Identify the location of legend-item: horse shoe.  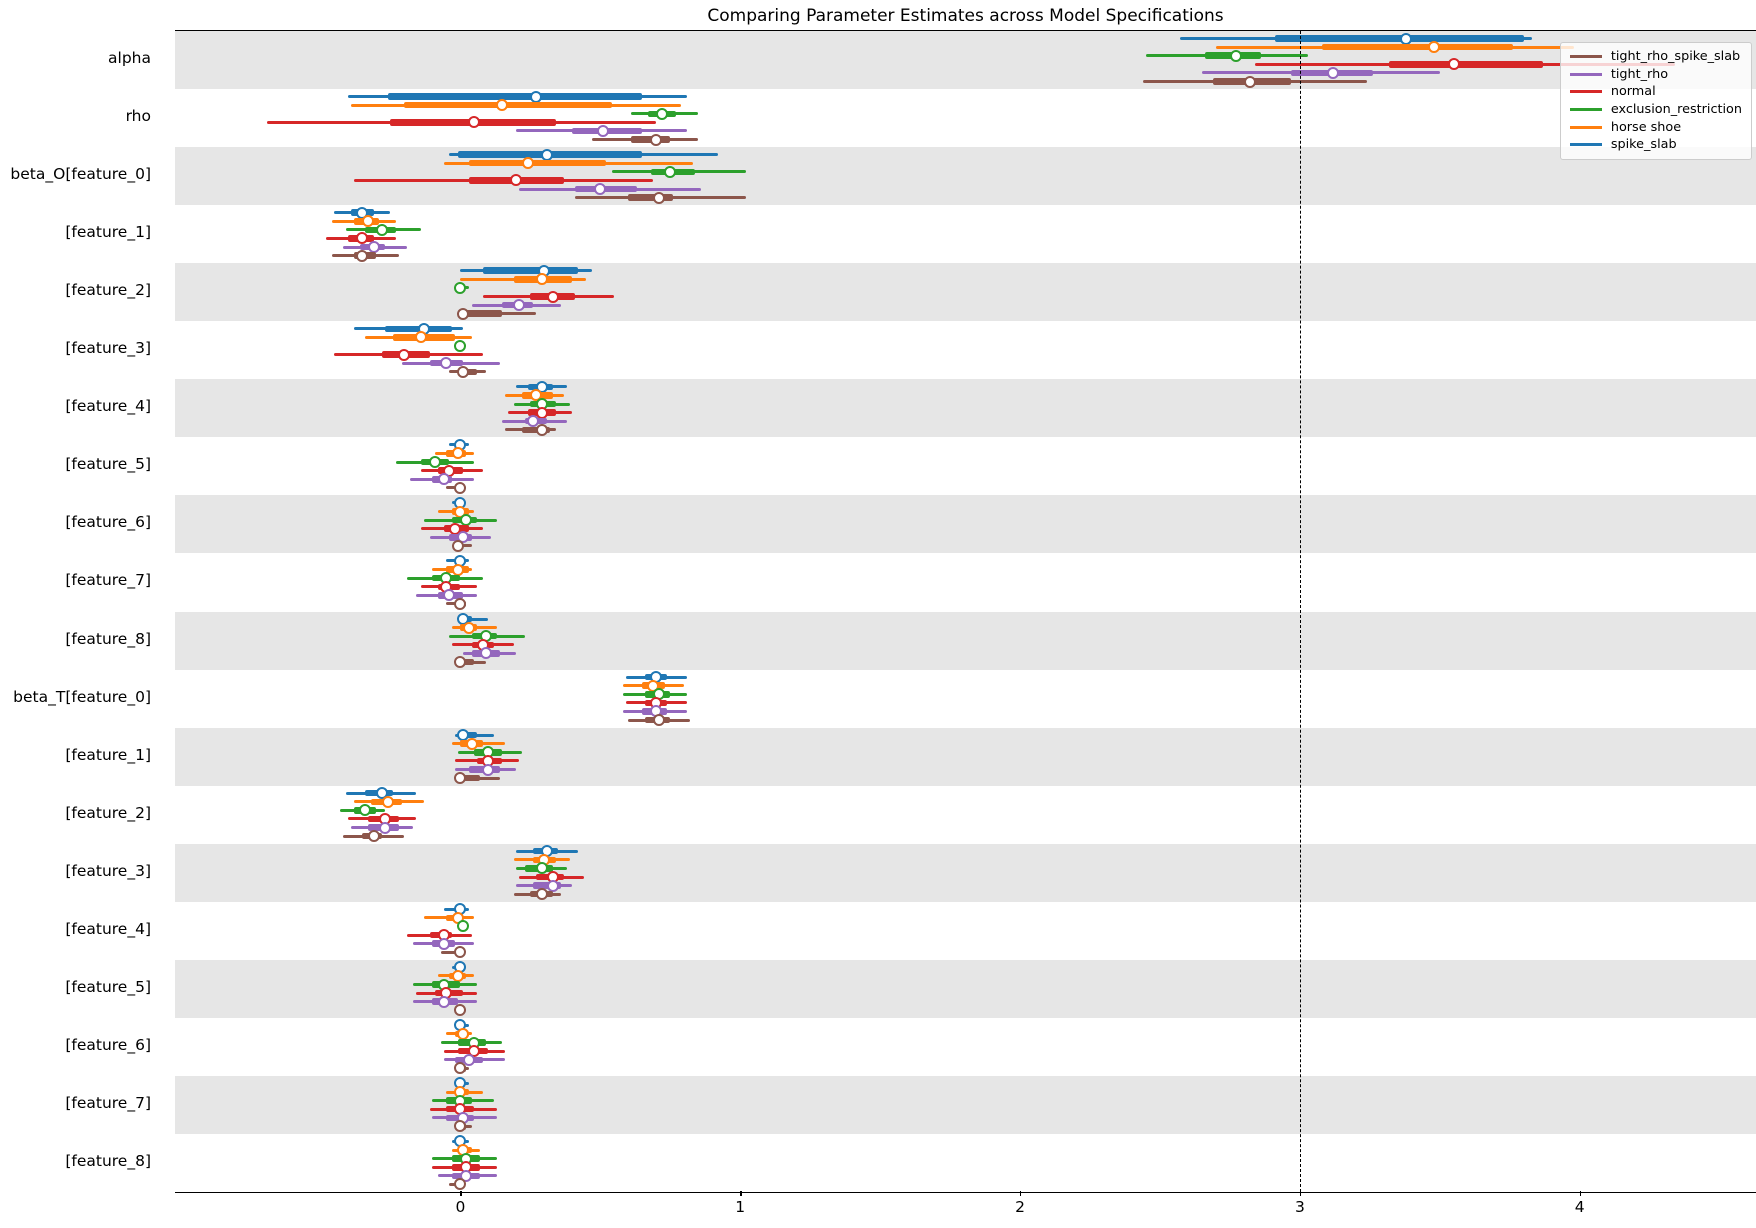
(1655, 127).